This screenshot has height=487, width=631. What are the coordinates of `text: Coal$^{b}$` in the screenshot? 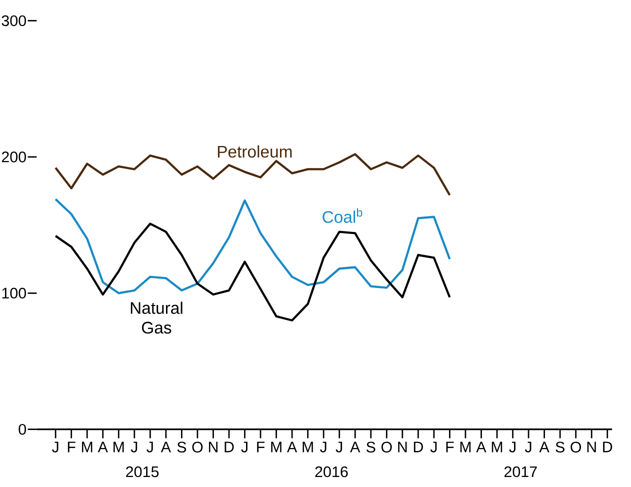 It's located at (342, 216).